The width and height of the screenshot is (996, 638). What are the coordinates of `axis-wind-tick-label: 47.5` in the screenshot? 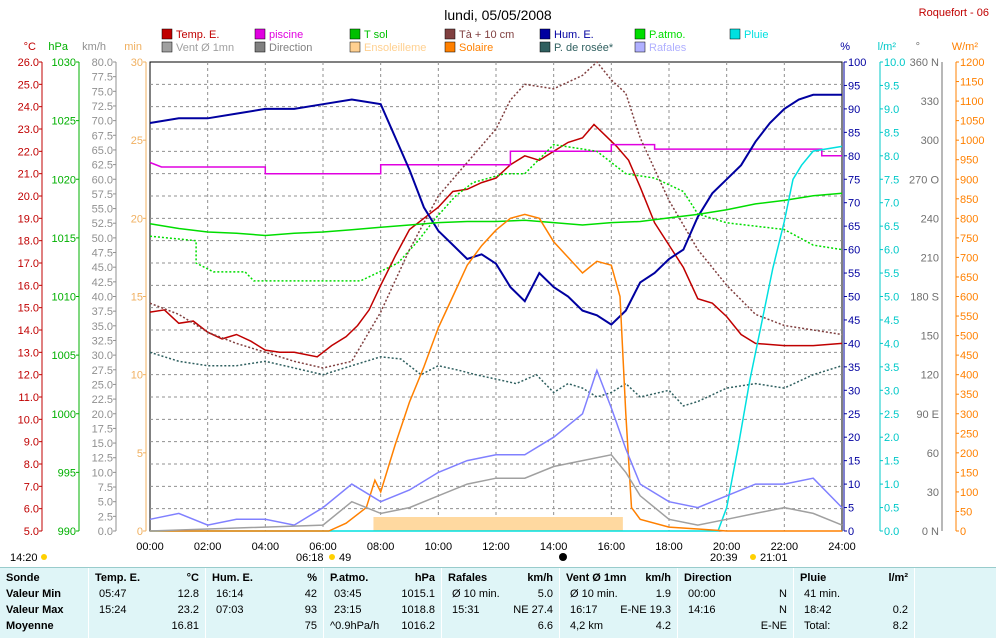 It's located at (102, 254).